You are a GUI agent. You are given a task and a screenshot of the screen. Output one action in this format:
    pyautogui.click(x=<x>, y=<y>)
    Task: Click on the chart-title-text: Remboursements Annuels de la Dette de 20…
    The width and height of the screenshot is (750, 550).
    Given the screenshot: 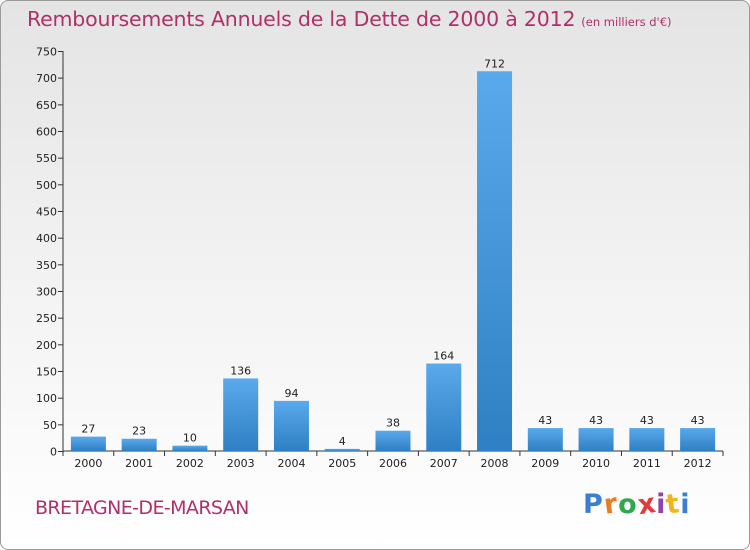 What is the action you would take?
    pyautogui.click(x=301, y=19)
    